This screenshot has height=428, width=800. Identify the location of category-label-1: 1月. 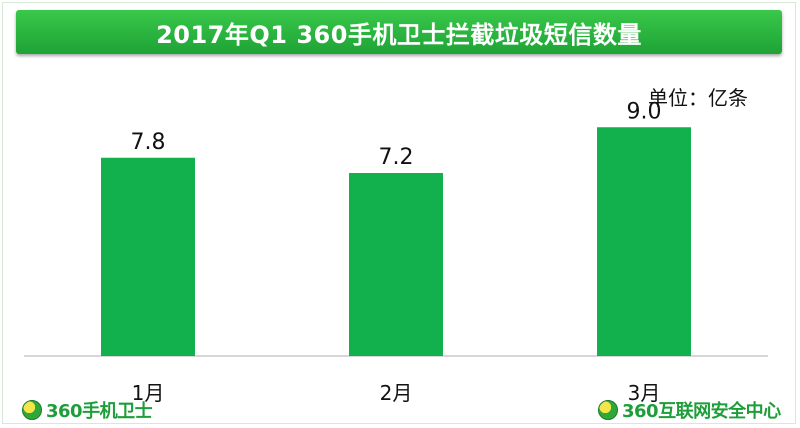
(148, 393).